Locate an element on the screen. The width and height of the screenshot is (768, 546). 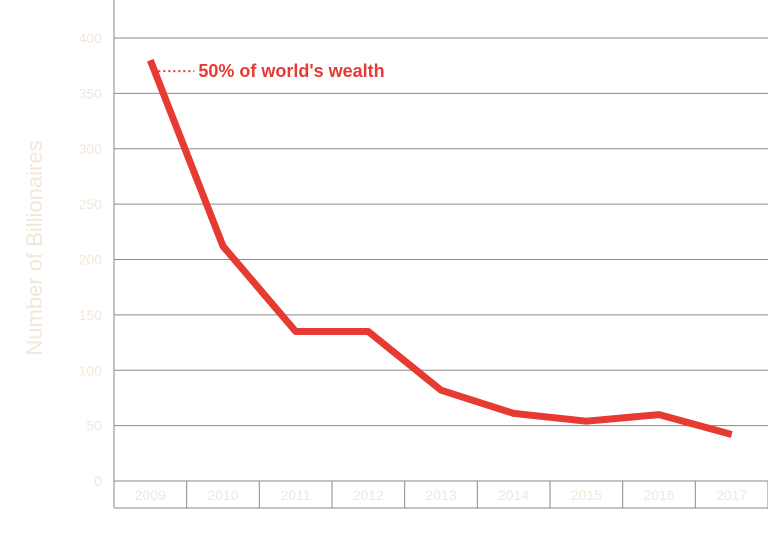
y-axis-label: Number of Billionaires is located at coordinates (34, 247).